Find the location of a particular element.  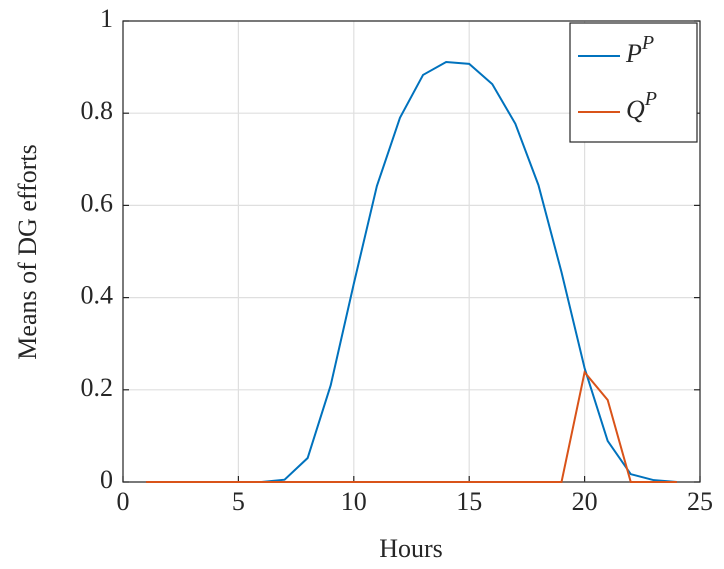

x-tick-label: 0 is located at coordinates (123, 501).